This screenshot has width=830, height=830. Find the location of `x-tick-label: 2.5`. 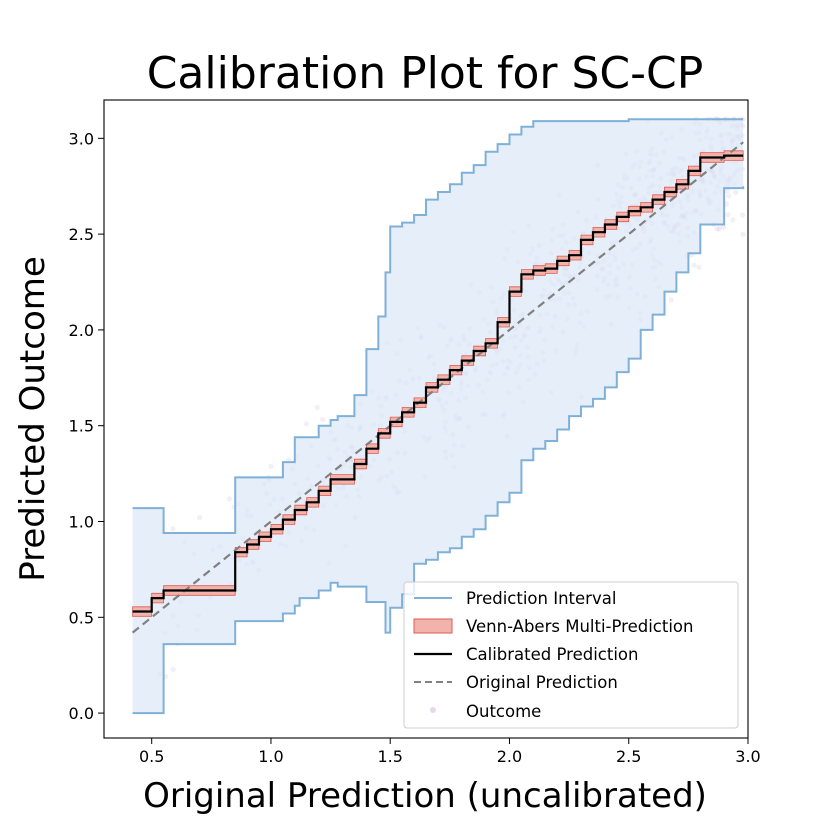

x-tick-label: 2.5 is located at coordinates (628, 756).